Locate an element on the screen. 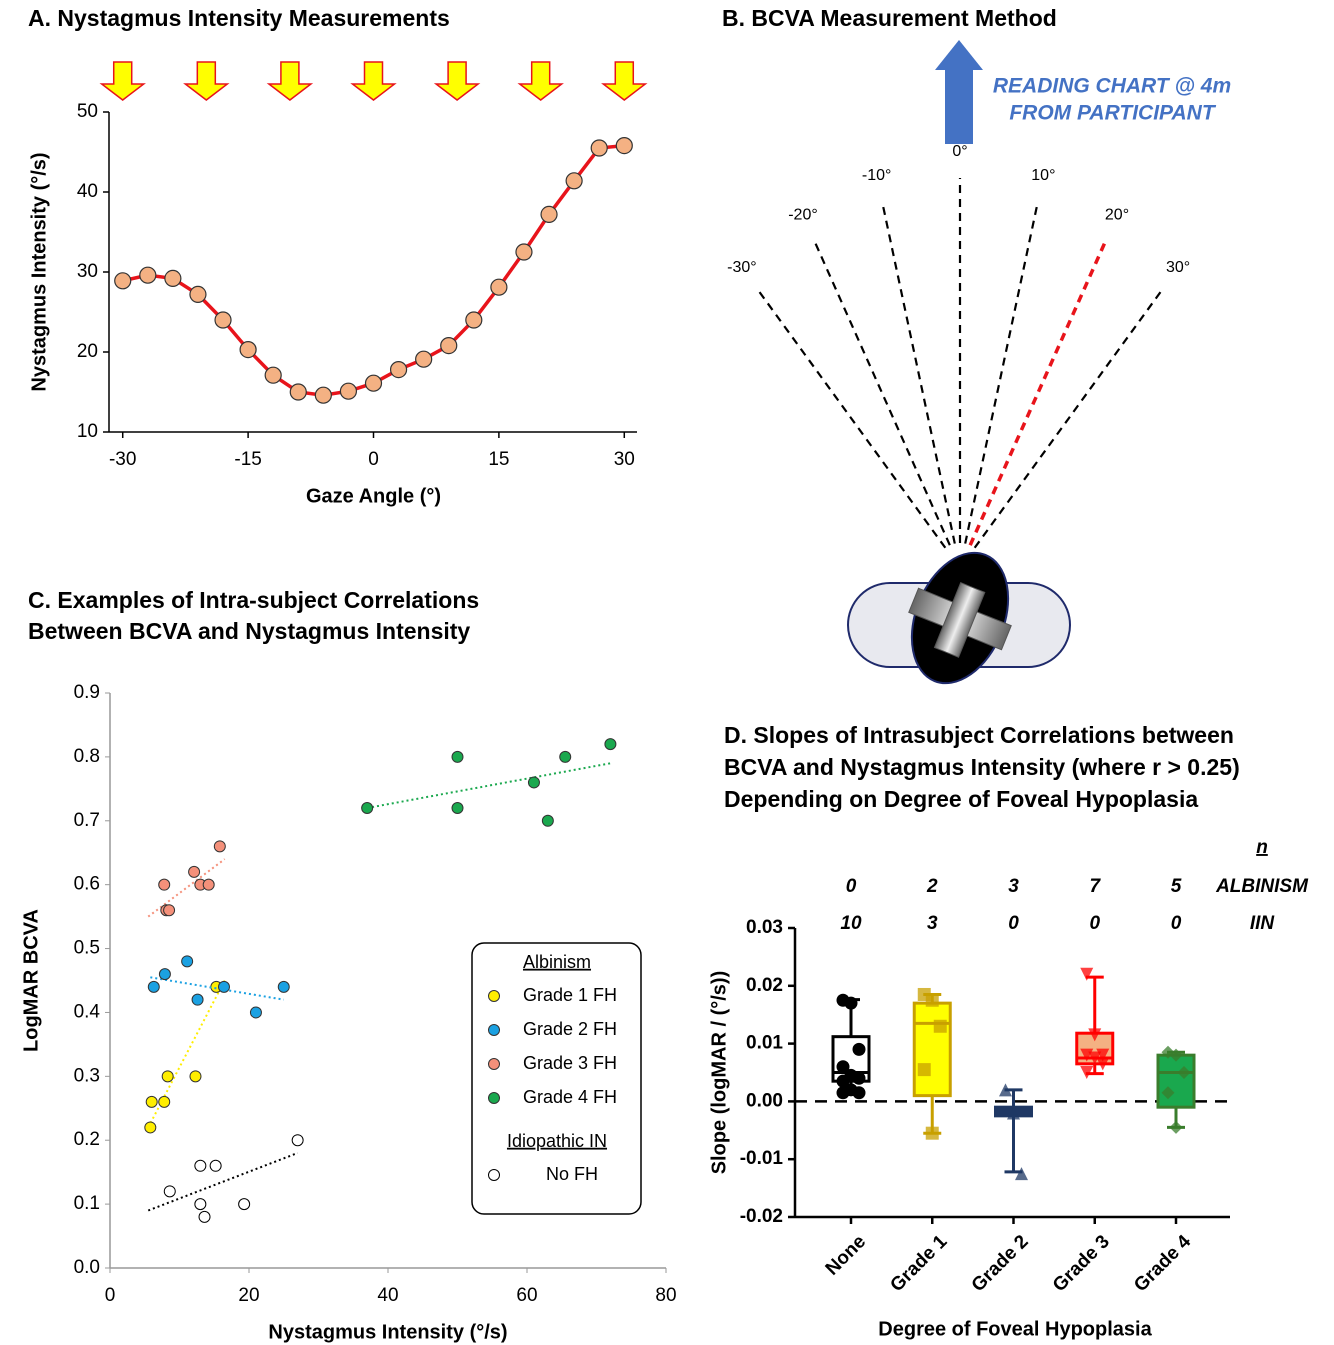 Image resolution: width=1334 pixels, height=1345 pixels. y-tick-label: 0.9 is located at coordinates (87, 692).